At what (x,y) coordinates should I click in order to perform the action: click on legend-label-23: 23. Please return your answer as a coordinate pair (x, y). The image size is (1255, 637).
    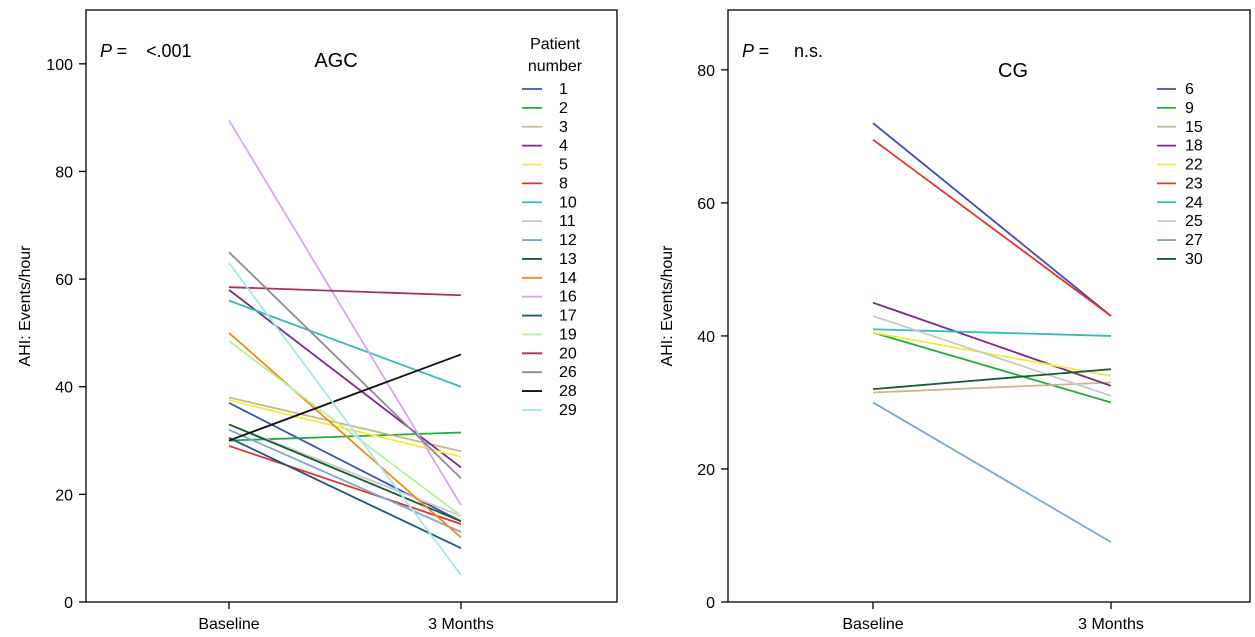
    Looking at the image, I should click on (1194, 183).